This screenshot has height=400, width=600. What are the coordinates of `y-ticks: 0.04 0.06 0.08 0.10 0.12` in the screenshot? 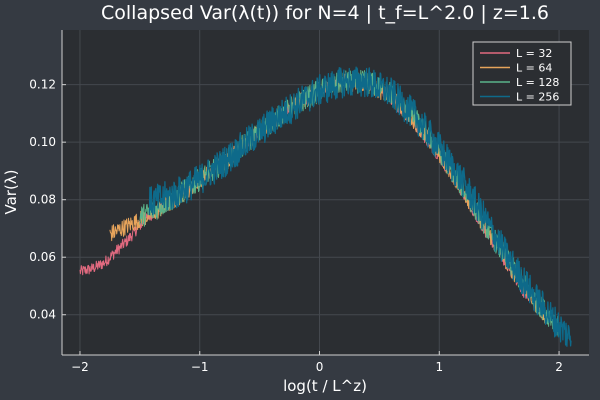 It's located at (47, 200).